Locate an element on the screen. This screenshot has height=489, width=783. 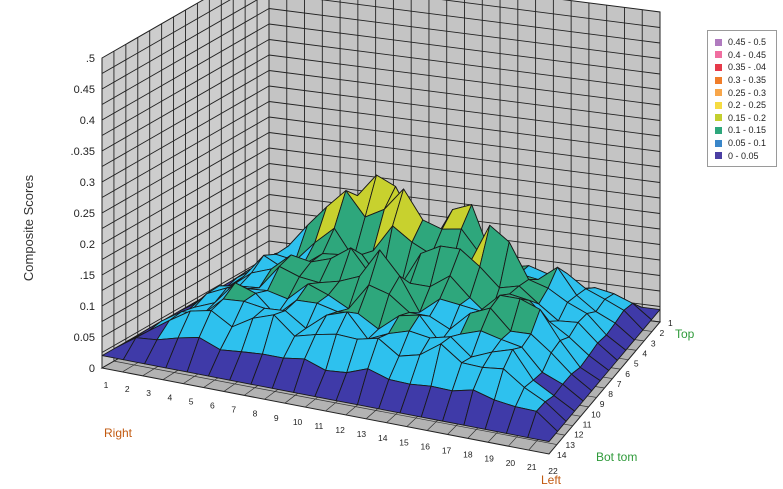
x-tick-label: 9 is located at coordinates (276, 418).